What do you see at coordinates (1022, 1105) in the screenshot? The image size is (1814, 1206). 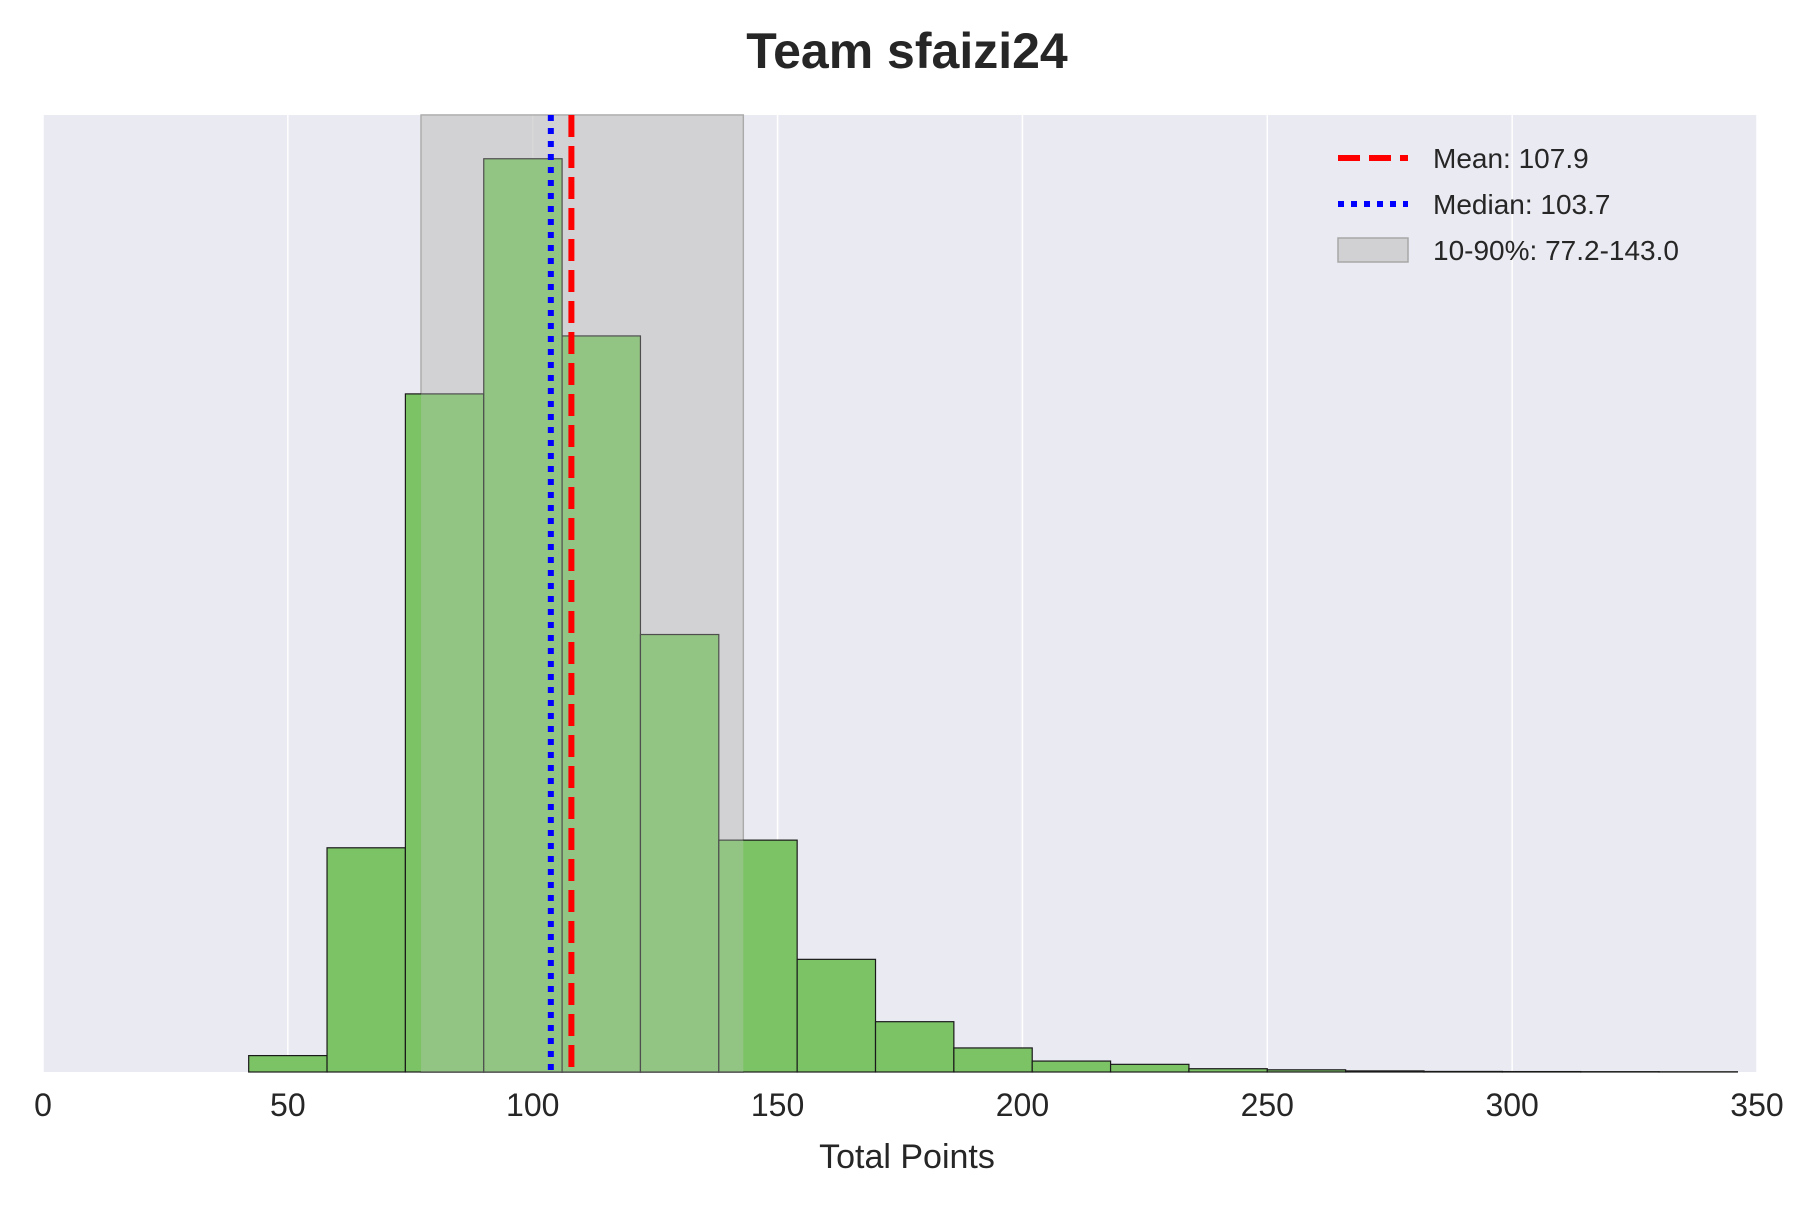 I see `x-tick-label: 200` at bounding box center [1022, 1105].